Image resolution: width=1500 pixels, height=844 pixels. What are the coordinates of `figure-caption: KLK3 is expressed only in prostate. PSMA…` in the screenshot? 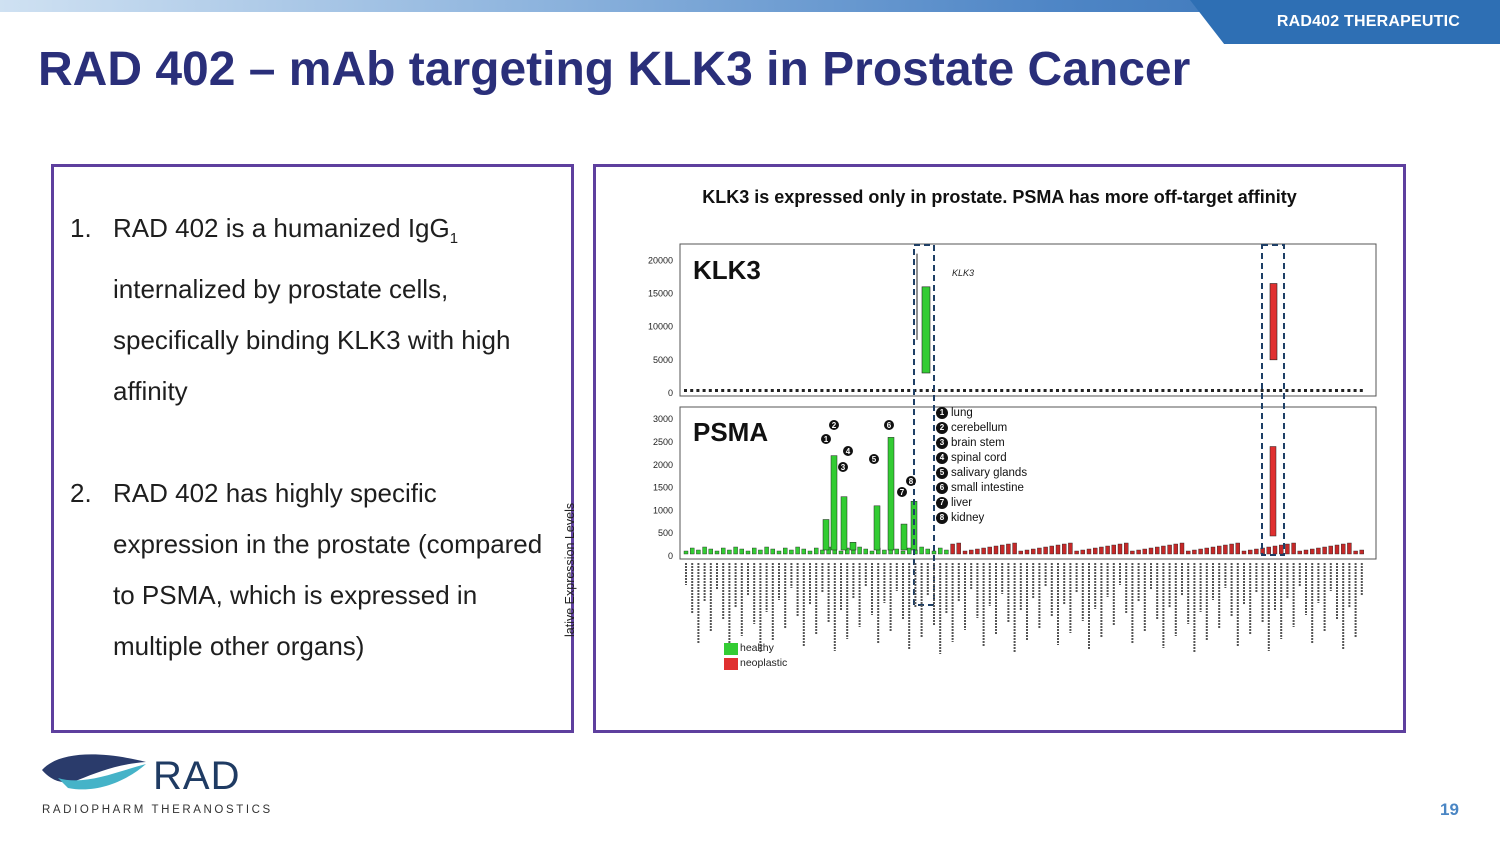 It's located at (999, 197).